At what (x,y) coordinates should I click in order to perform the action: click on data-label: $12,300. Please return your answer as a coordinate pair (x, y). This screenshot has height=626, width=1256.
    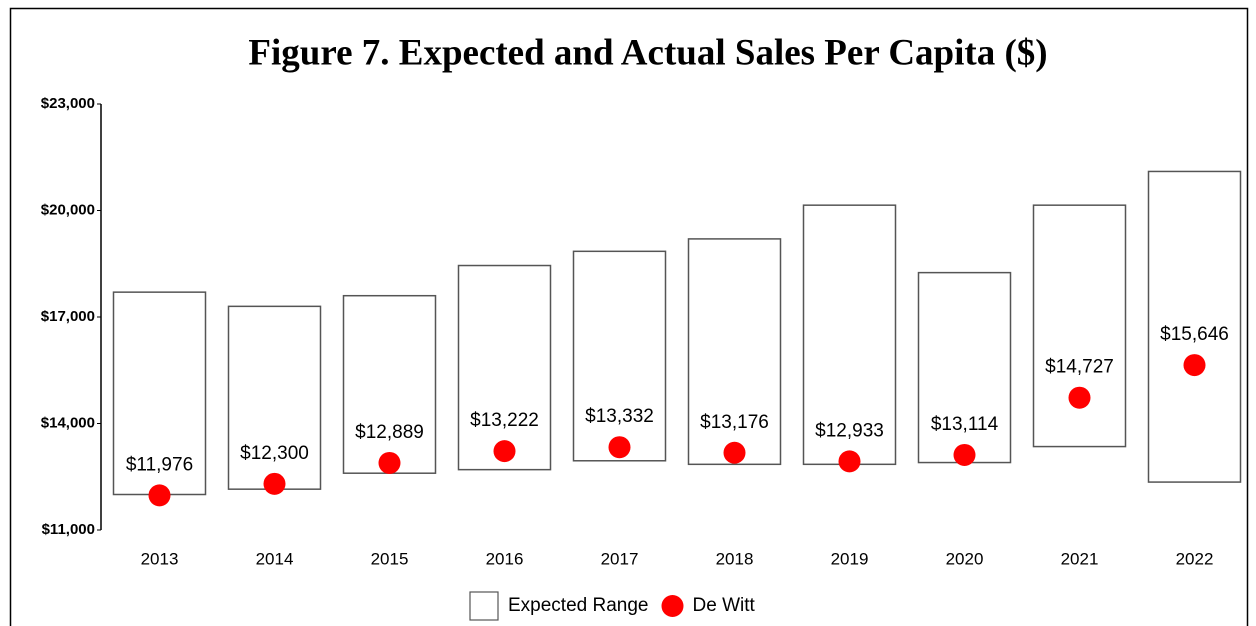
    Looking at the image, I should click on (274, 453).